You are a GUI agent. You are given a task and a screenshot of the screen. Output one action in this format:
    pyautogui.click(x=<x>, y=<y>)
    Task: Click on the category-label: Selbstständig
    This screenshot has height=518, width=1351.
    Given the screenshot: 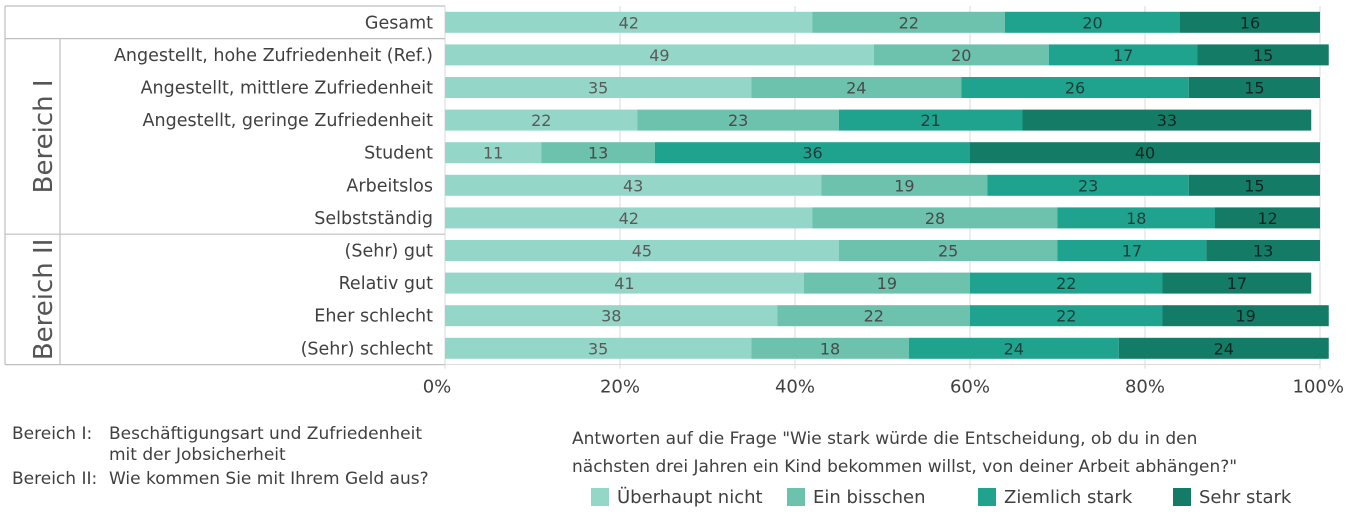 What is the action you would take?
    pyautogui.click(x=373, y=219)
    